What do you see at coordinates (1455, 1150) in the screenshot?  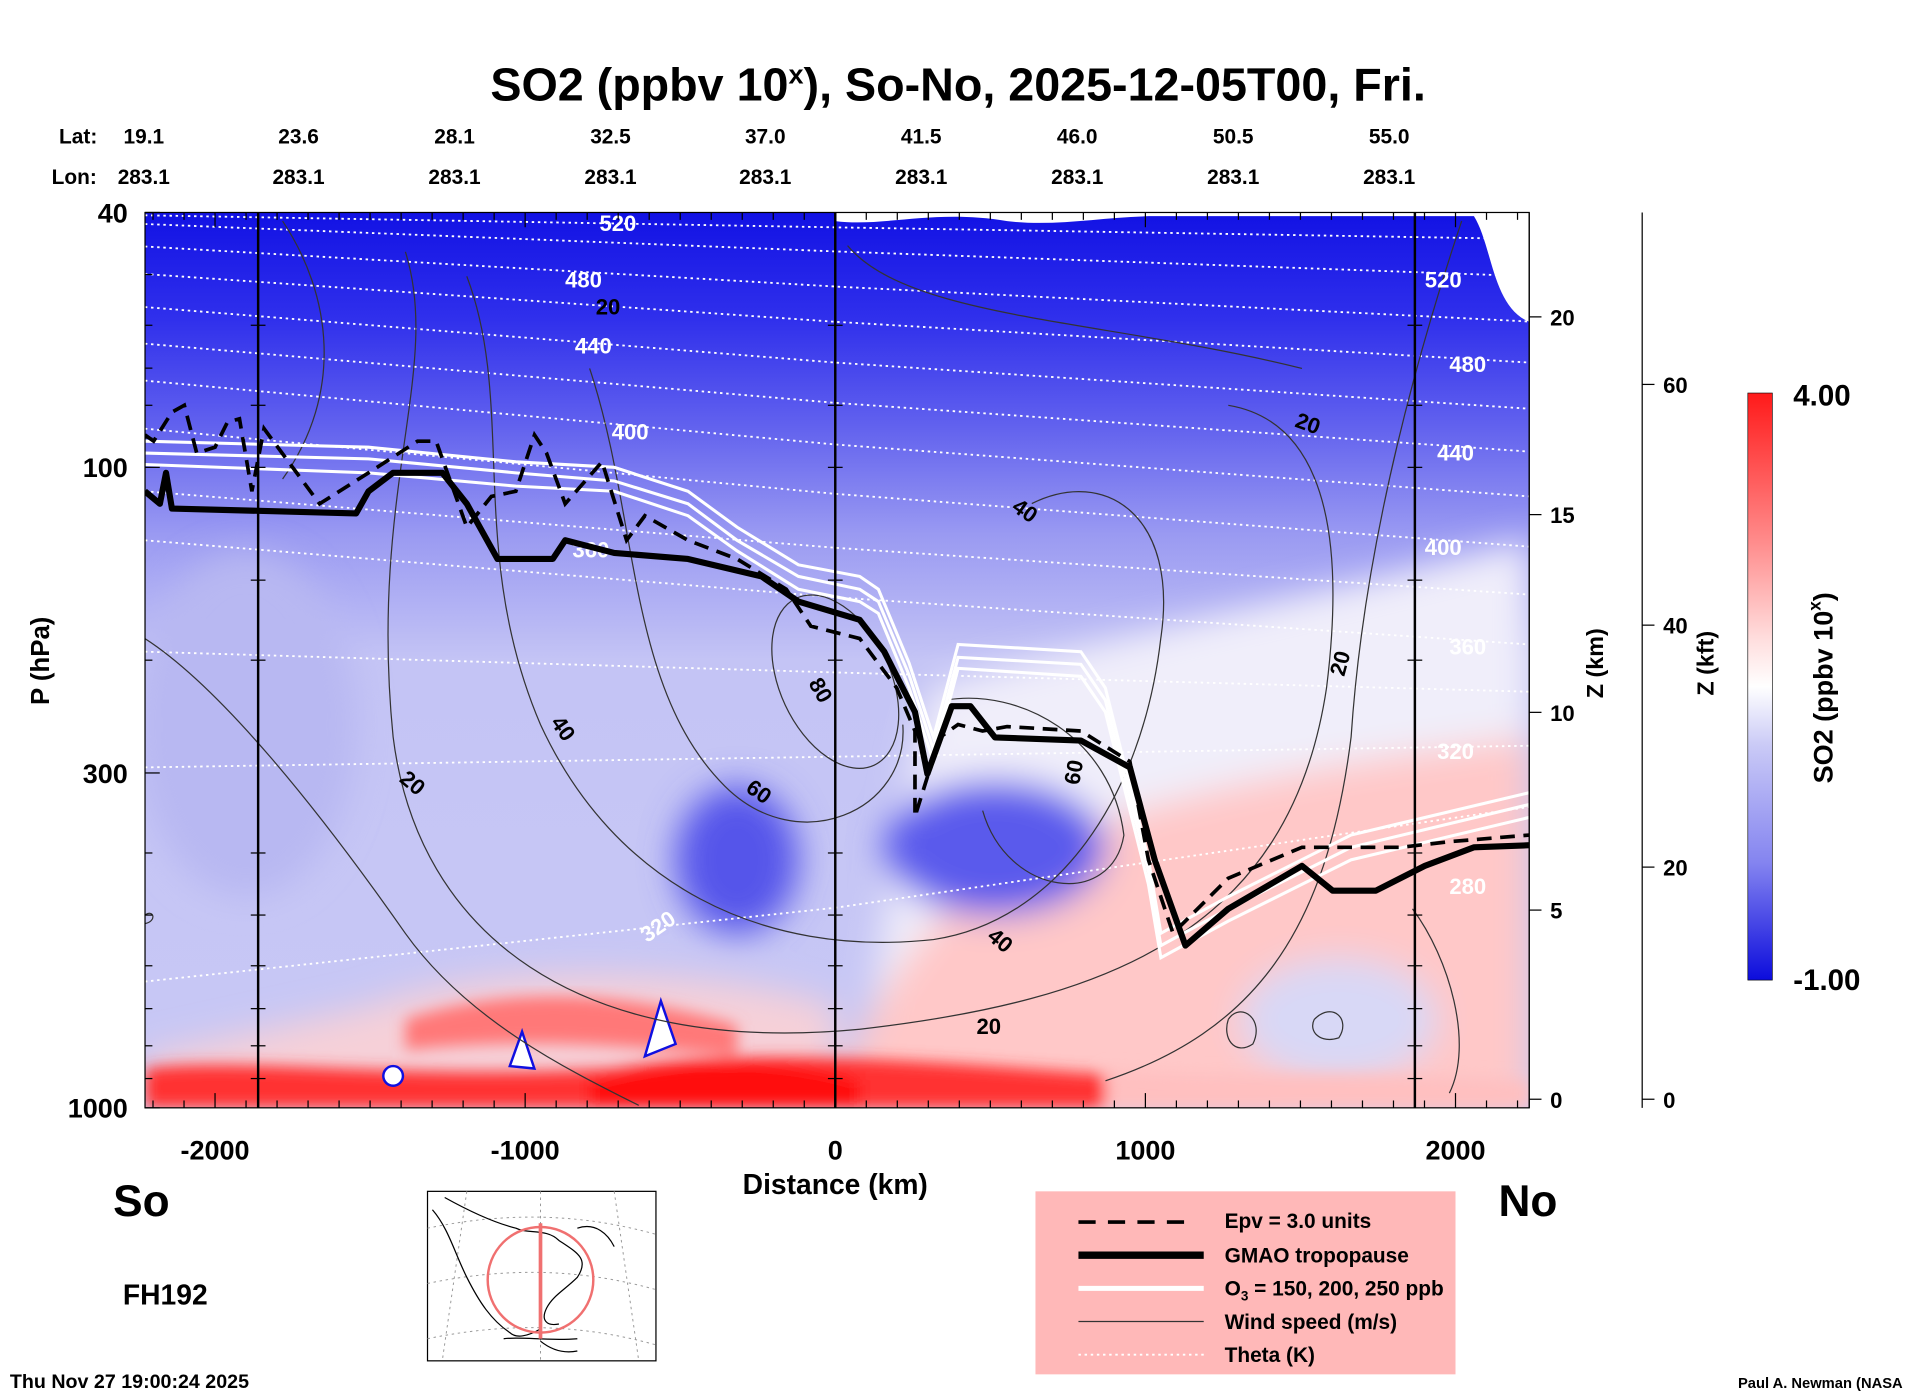 I see `x-tick-label: 2000` at bounding box center [1455, 1150].